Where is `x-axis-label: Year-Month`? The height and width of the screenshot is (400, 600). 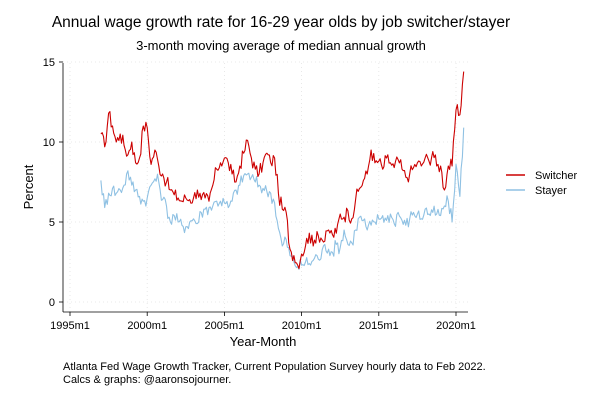
x-axis-label: Year-Month is located at coordinates (263, 341).